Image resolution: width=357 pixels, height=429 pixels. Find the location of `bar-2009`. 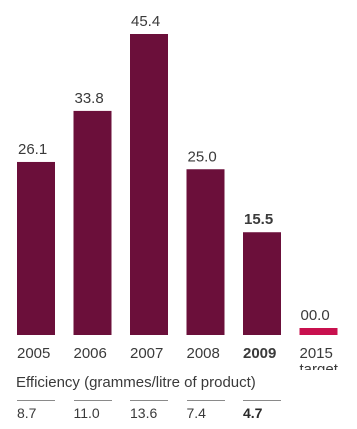

bar-2009 is located at coordinates (262, 283).